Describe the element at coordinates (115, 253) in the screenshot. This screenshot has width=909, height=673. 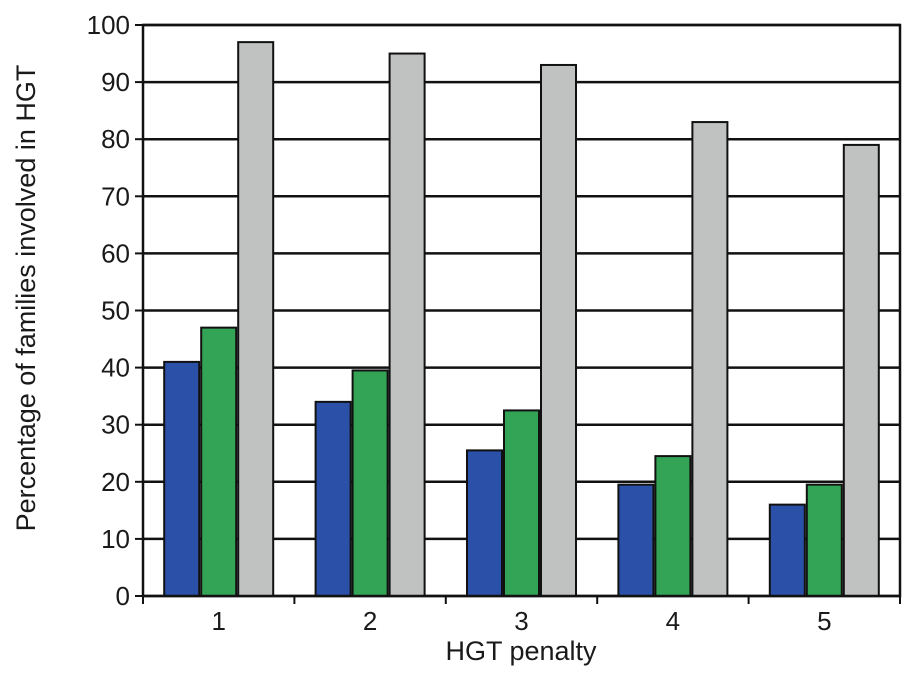
I see `y-tick-label: 60` at that location.